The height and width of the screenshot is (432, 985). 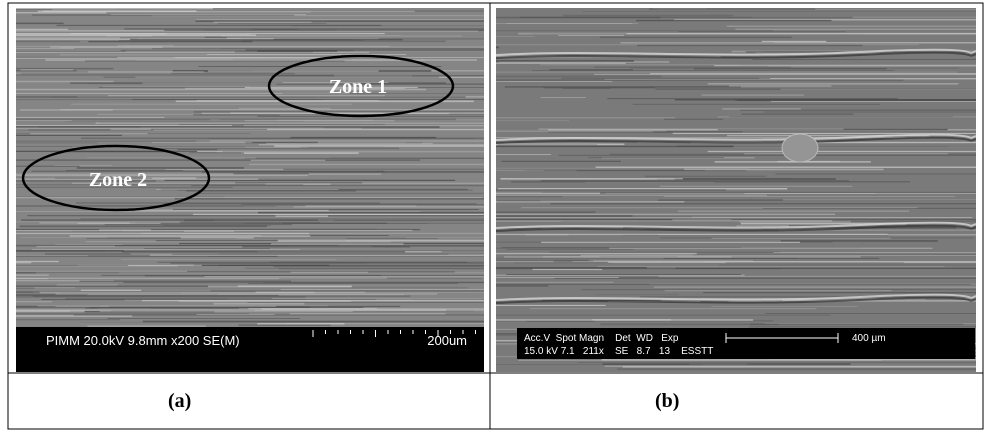 I want to click on debris, so click(x=800, y=148).